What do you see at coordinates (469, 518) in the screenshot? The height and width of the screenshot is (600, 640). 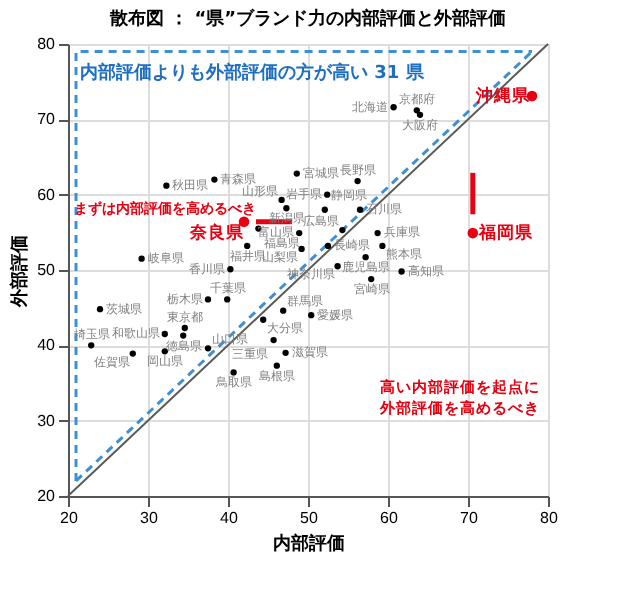 I see `x-tick-label: 70` at bounding box center [469, 518].